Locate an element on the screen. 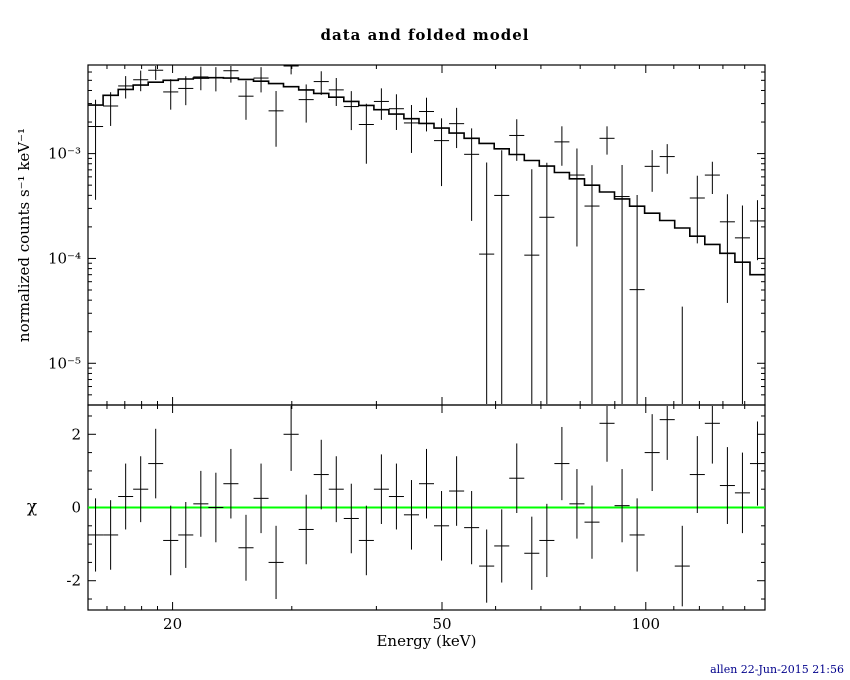  svg-text: 0 is located at coordinates (76, 508).